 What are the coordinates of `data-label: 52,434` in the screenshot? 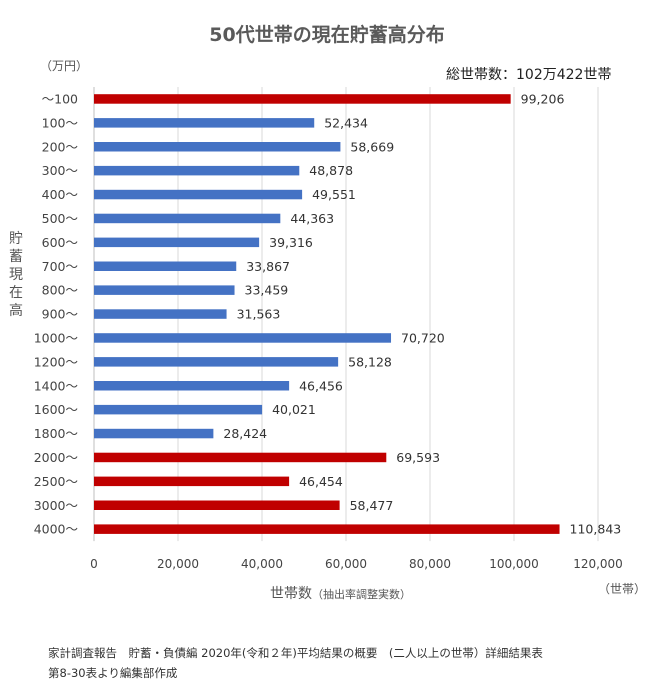 It's located at (346, 122).